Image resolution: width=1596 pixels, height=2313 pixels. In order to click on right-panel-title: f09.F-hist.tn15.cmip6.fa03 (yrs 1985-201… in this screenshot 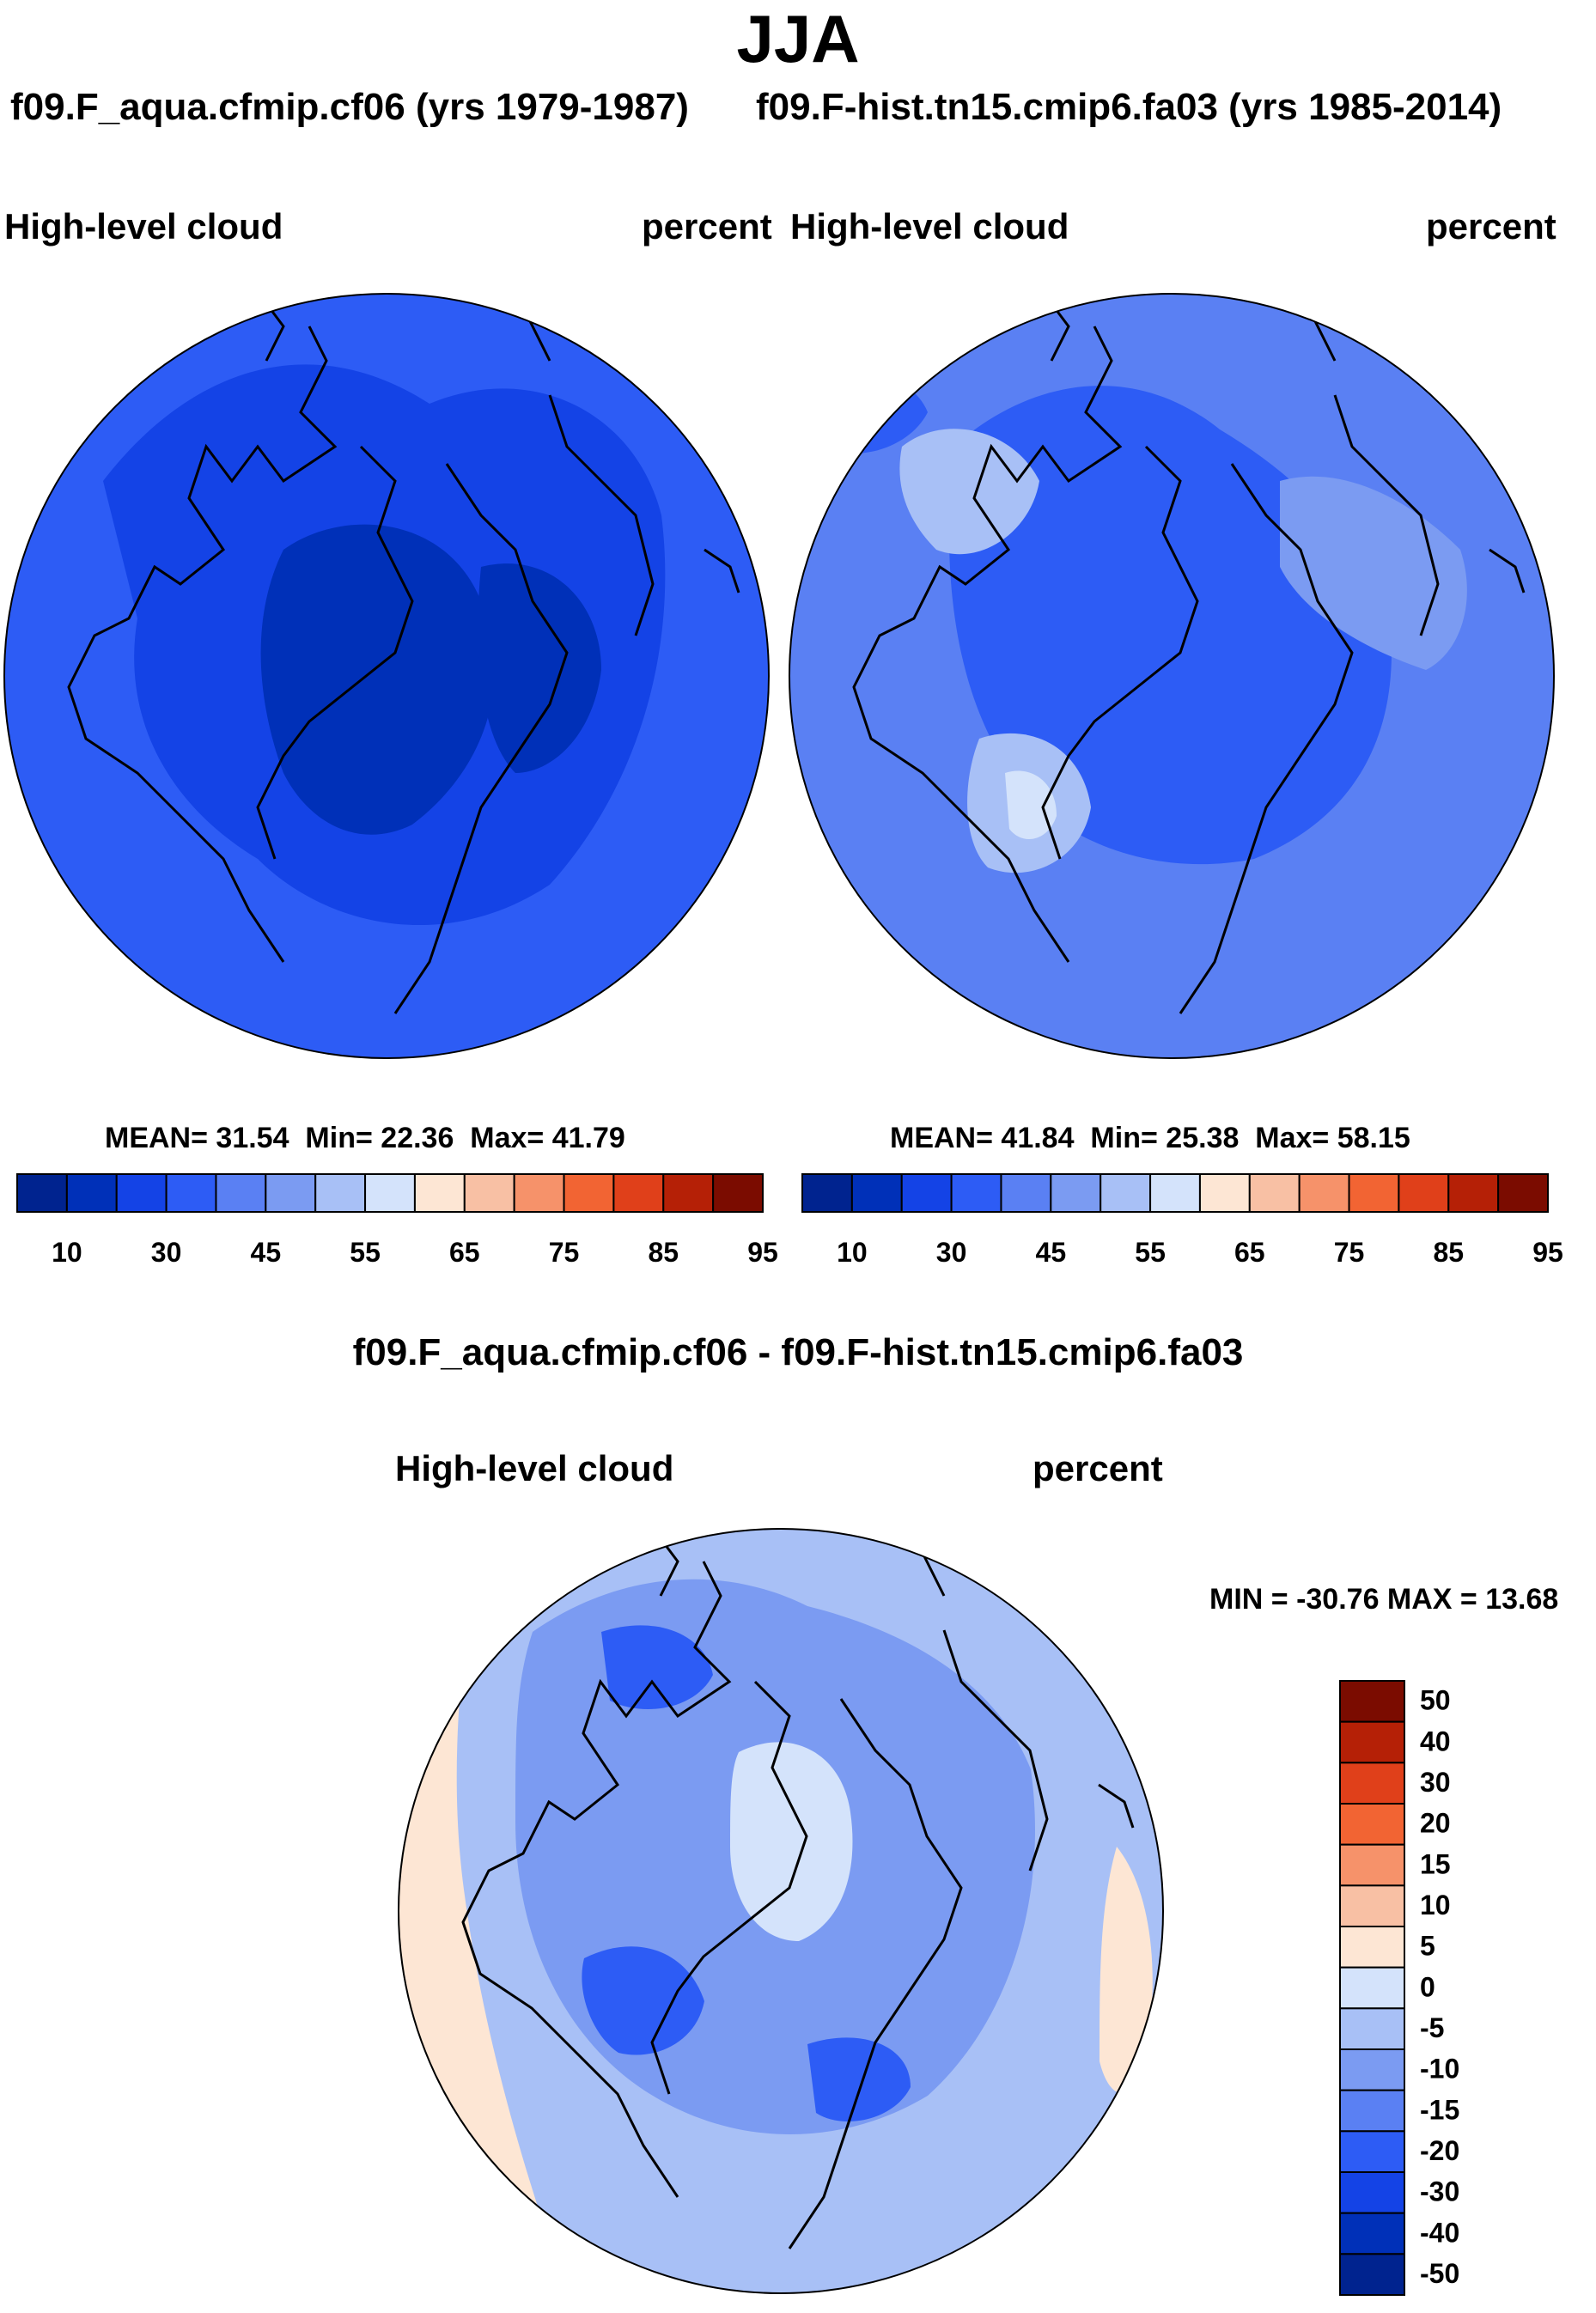, I will do `click(1129, 107)`.